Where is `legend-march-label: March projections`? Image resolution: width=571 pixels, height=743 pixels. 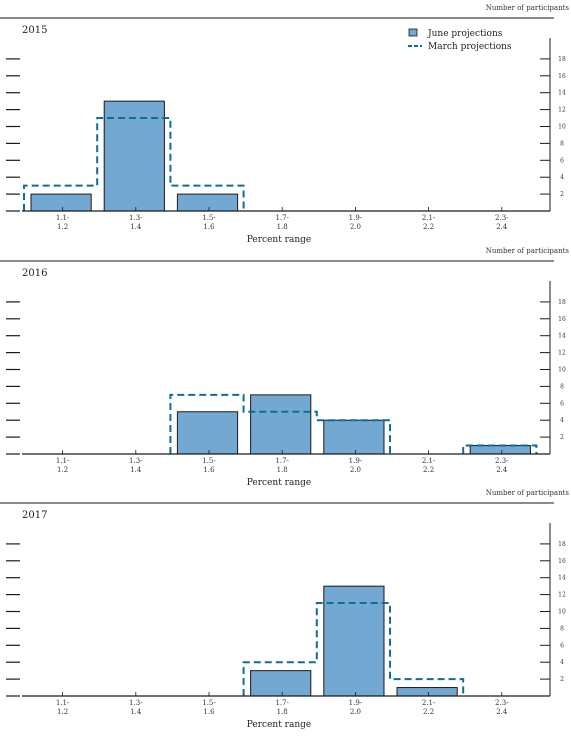 legend-march-label: March projections is located at coordinates (470, 47).